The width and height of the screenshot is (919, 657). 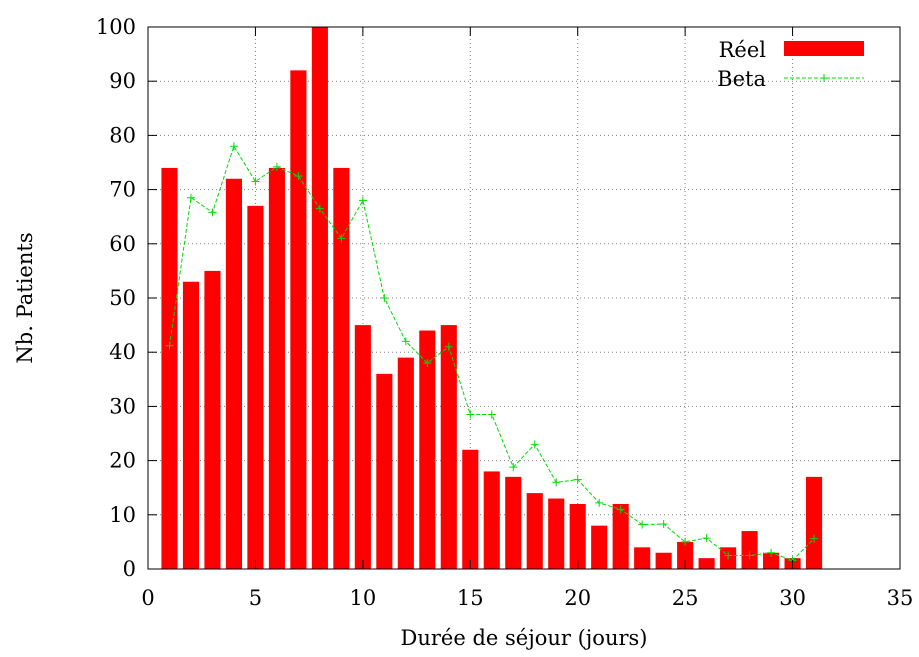 What do you see at coordinates (255, 598) in the screenshot?
I see `x-tick-label: 5` at bounding box center [255, 598].